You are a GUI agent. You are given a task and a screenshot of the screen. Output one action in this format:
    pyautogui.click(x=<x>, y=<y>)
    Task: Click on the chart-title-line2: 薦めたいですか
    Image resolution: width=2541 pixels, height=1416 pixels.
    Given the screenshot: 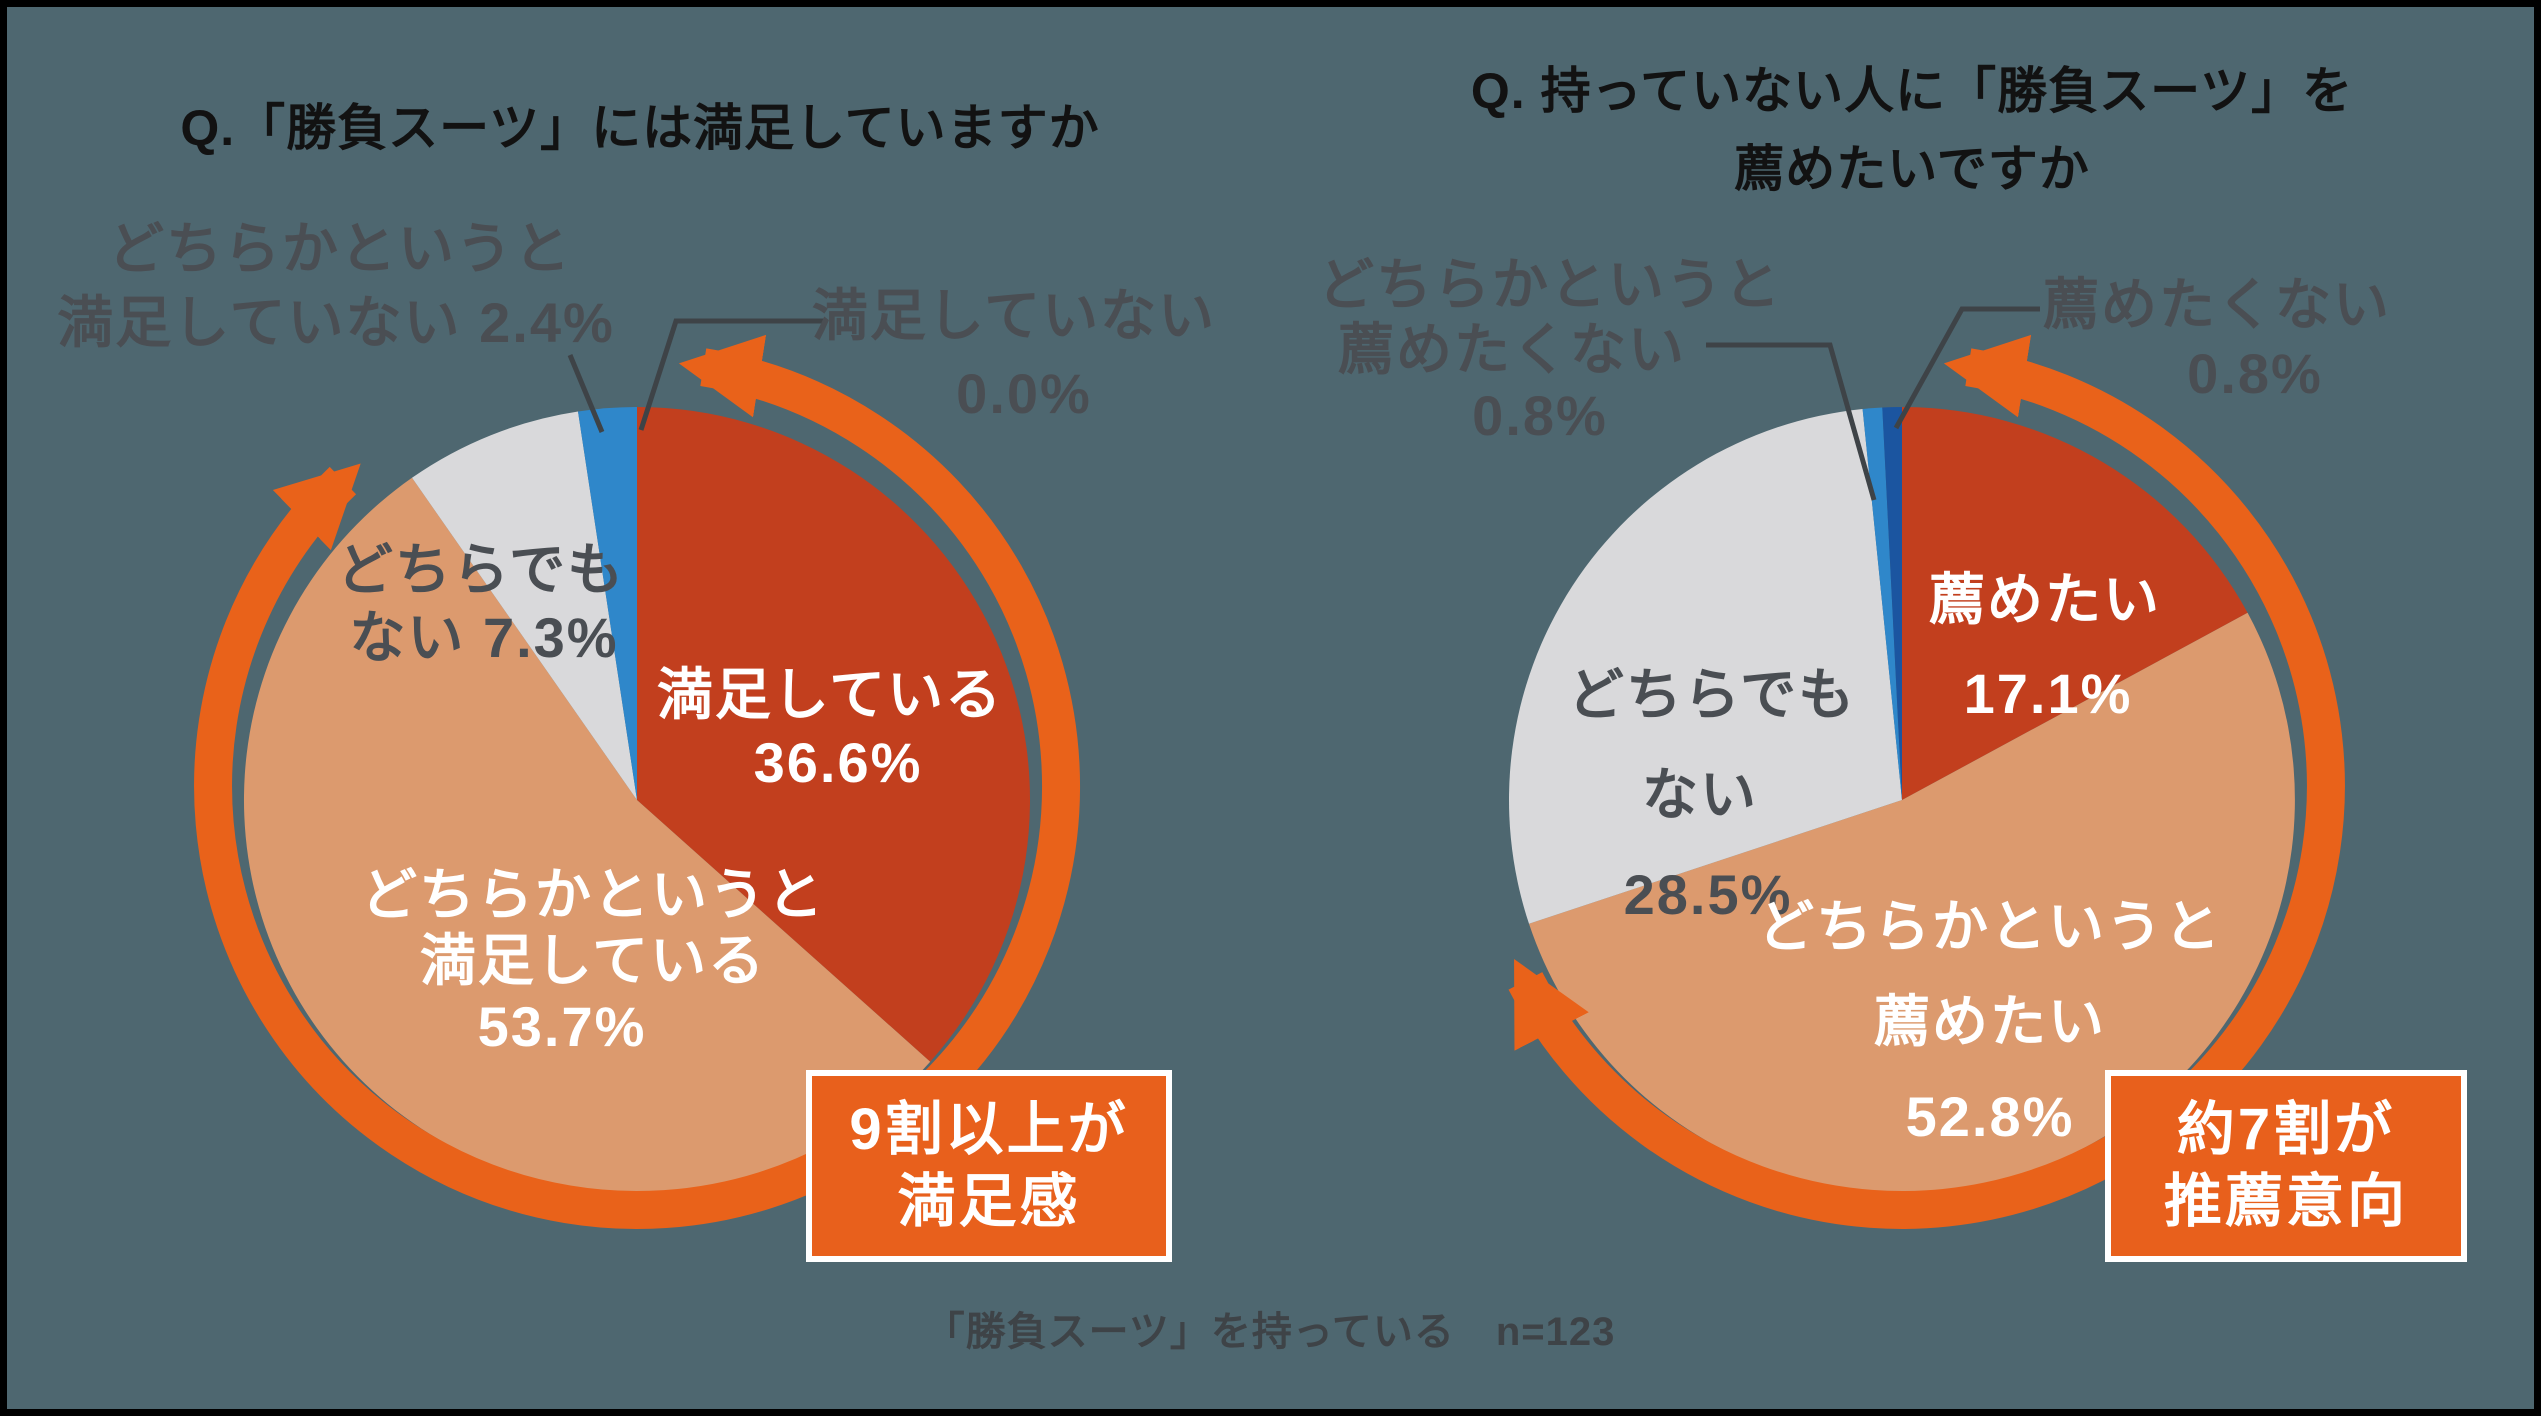 What is the action you would take?
    pyautogui.click(x=1912, y=169)
    